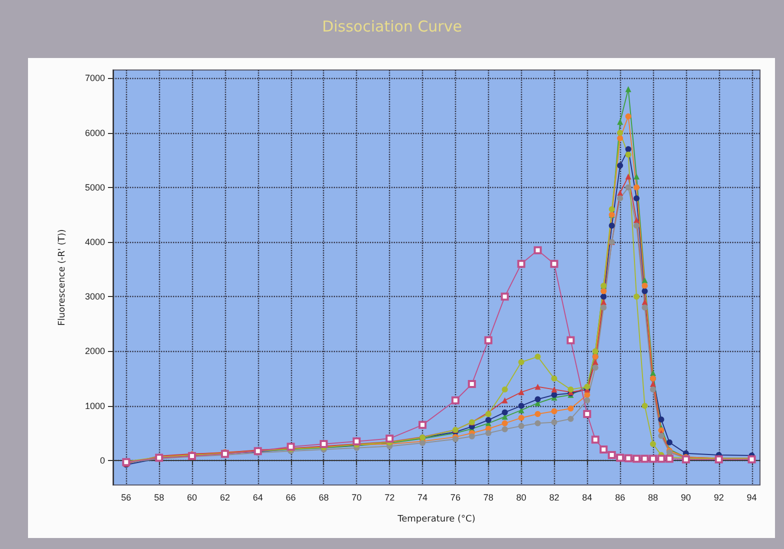  Describe the element at coordinates (94, 78) in the screenshot. I see `y-tick-label: 7000` at that location.